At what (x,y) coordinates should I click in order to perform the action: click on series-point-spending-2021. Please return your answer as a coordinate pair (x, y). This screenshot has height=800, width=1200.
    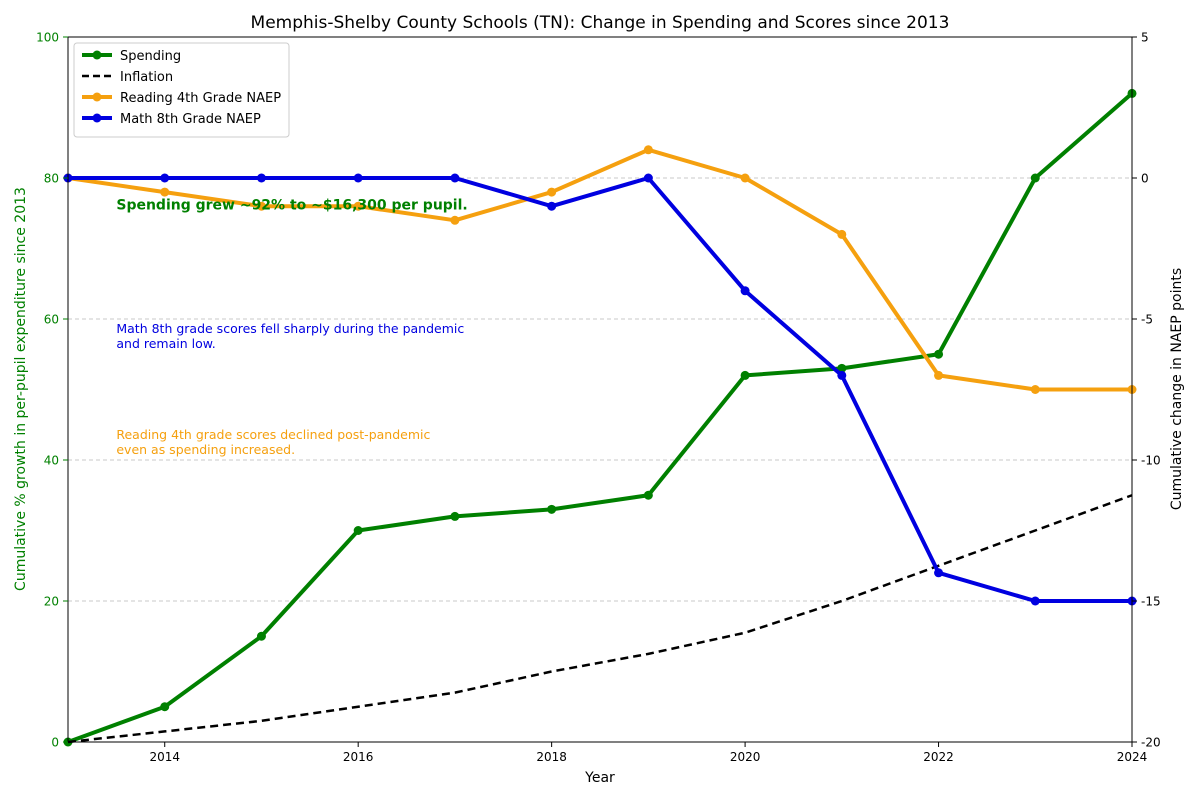
    Looking at the image, I should click on (842, 368).